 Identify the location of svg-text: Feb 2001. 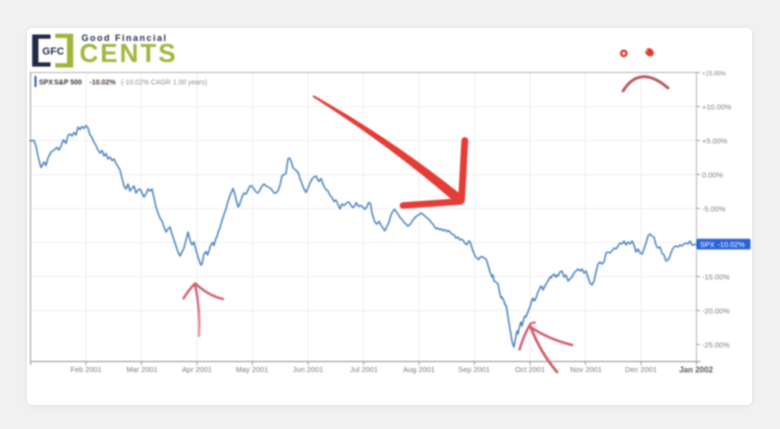
(85, 369).